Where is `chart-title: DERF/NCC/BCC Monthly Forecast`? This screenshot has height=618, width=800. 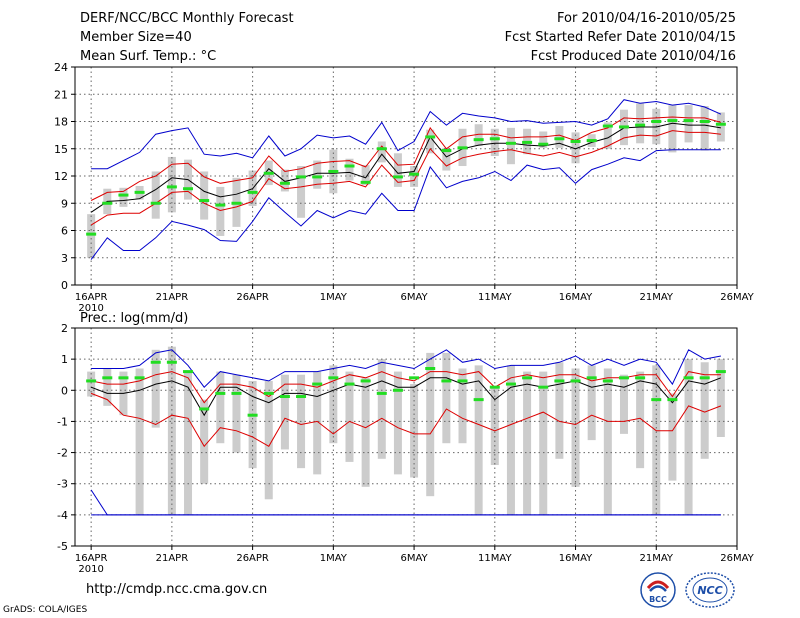 chart-title: DERF/NCC/BCC Monthly Forecast is located at coordinates (187, 18).